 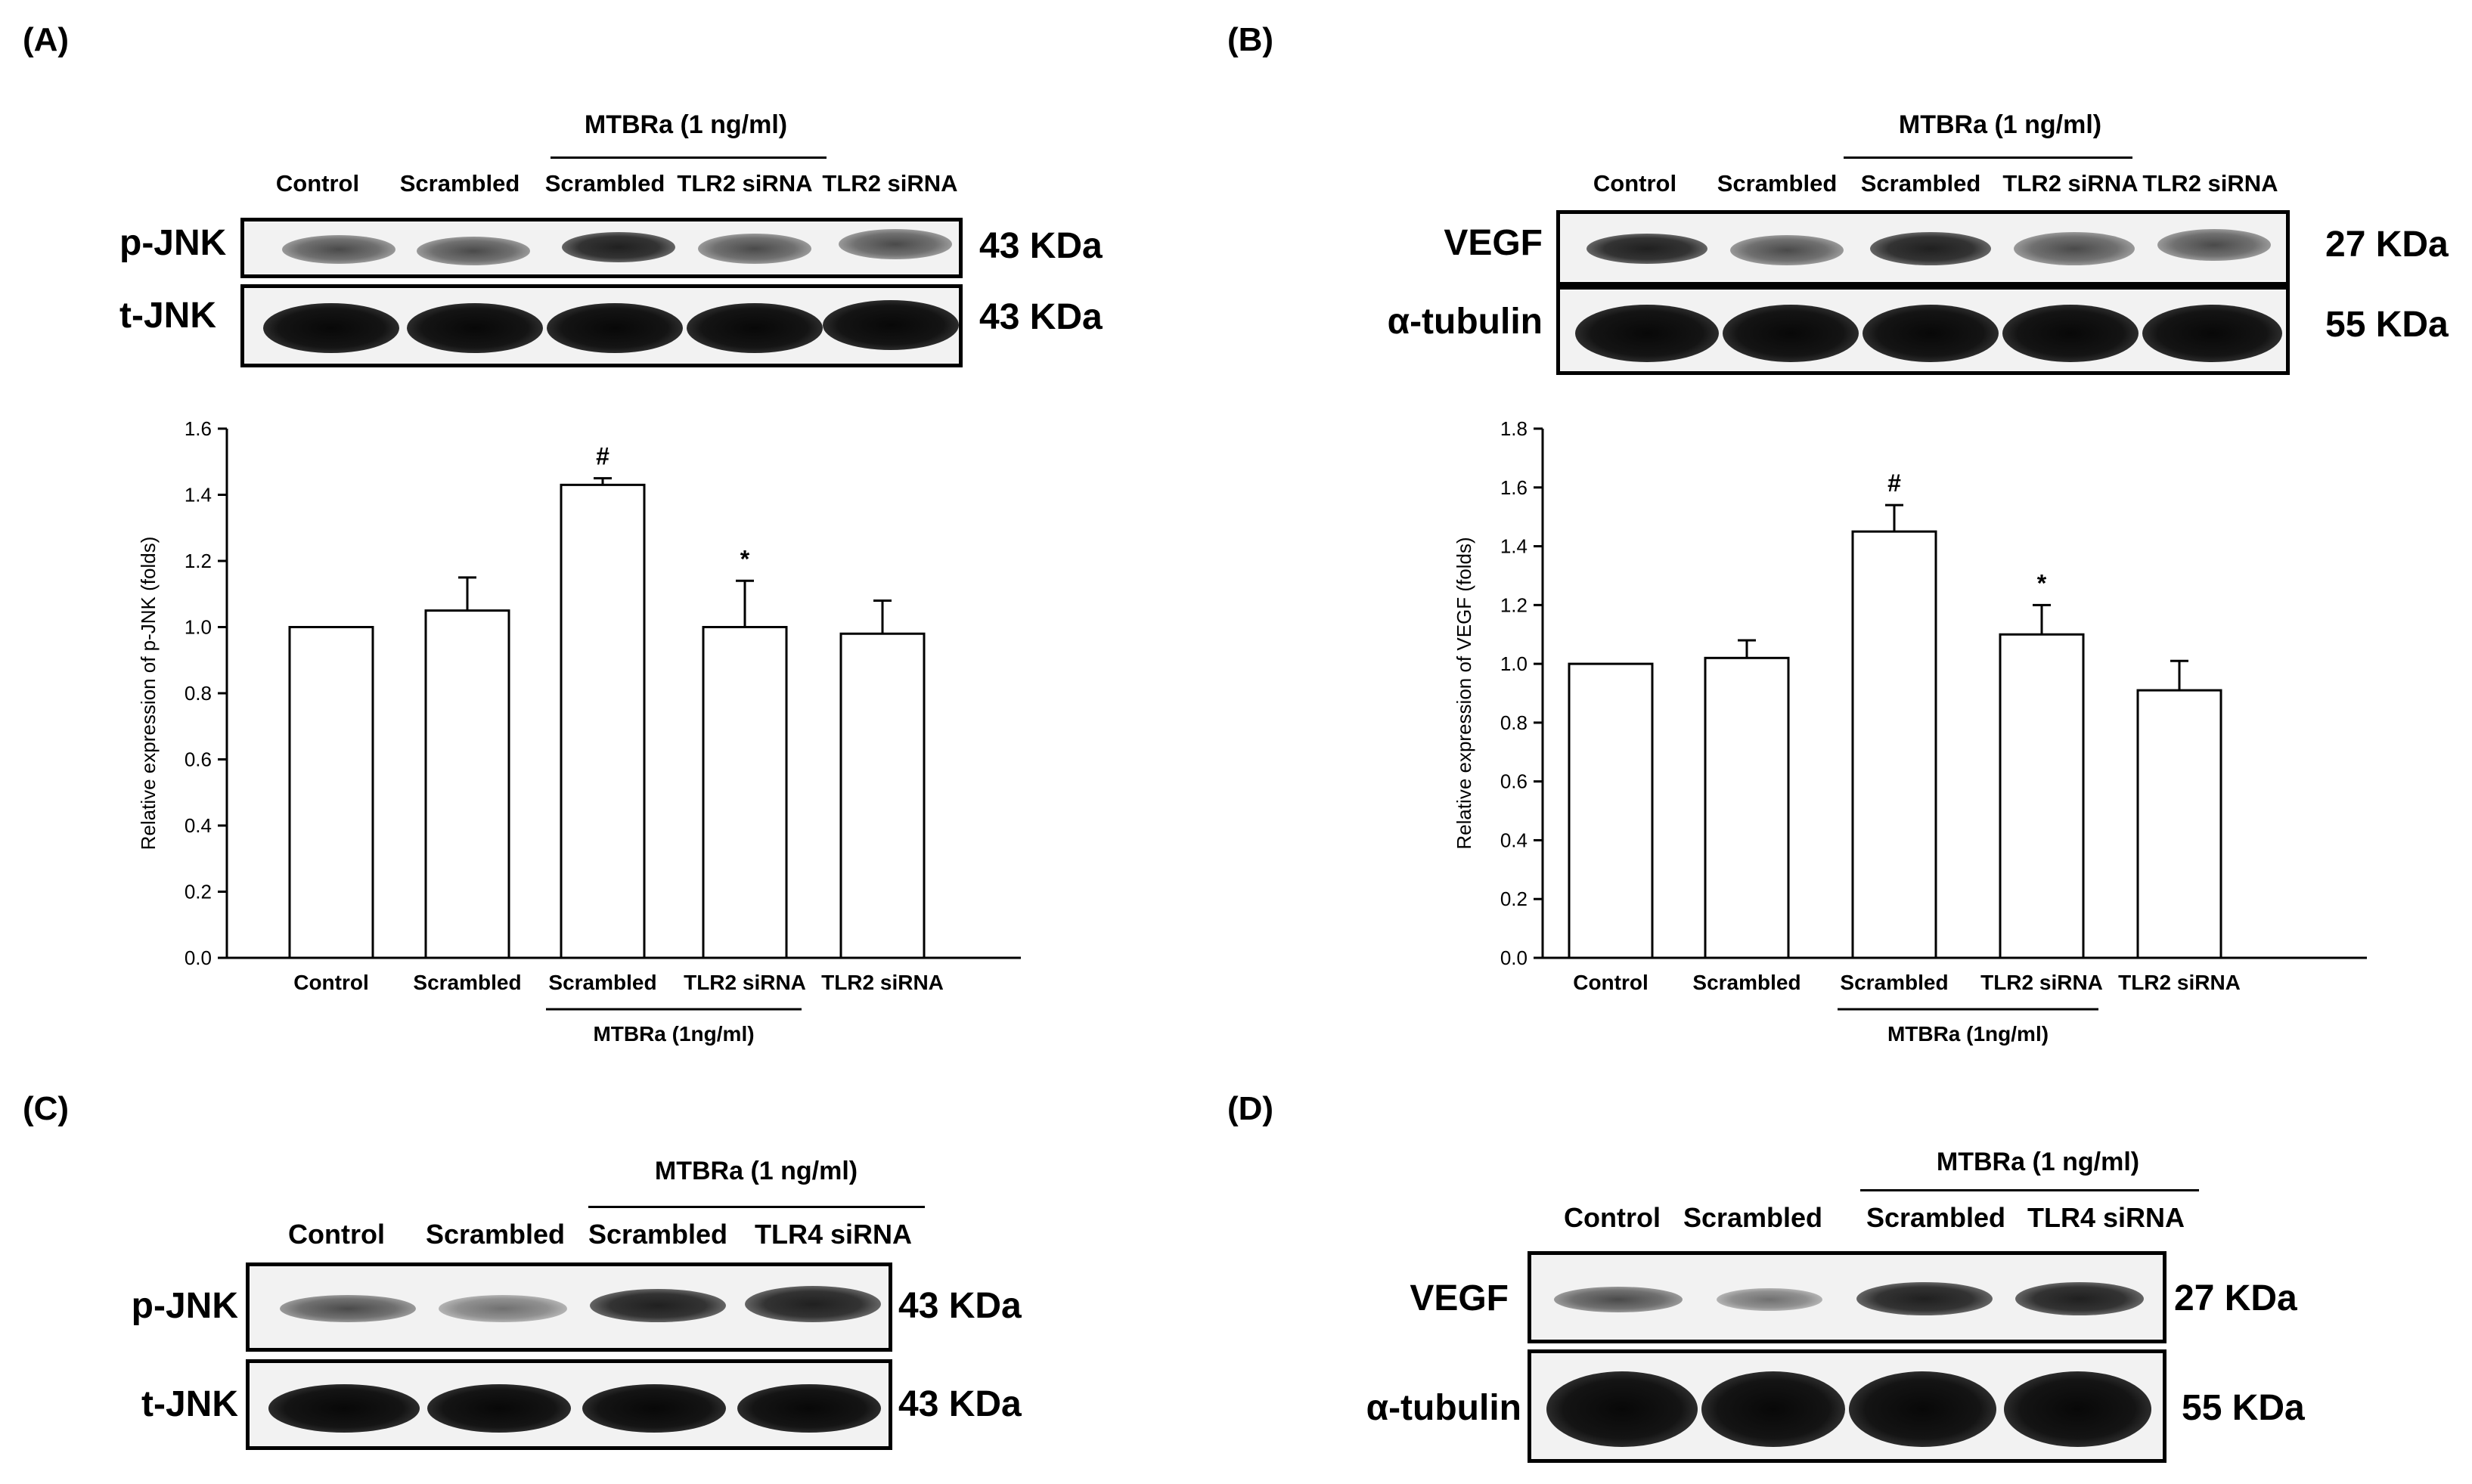 What do you see at coordinates (1923, 330) in the screenshot?
I see `blot-image-tubulin` at bounding box center [1923, 330].